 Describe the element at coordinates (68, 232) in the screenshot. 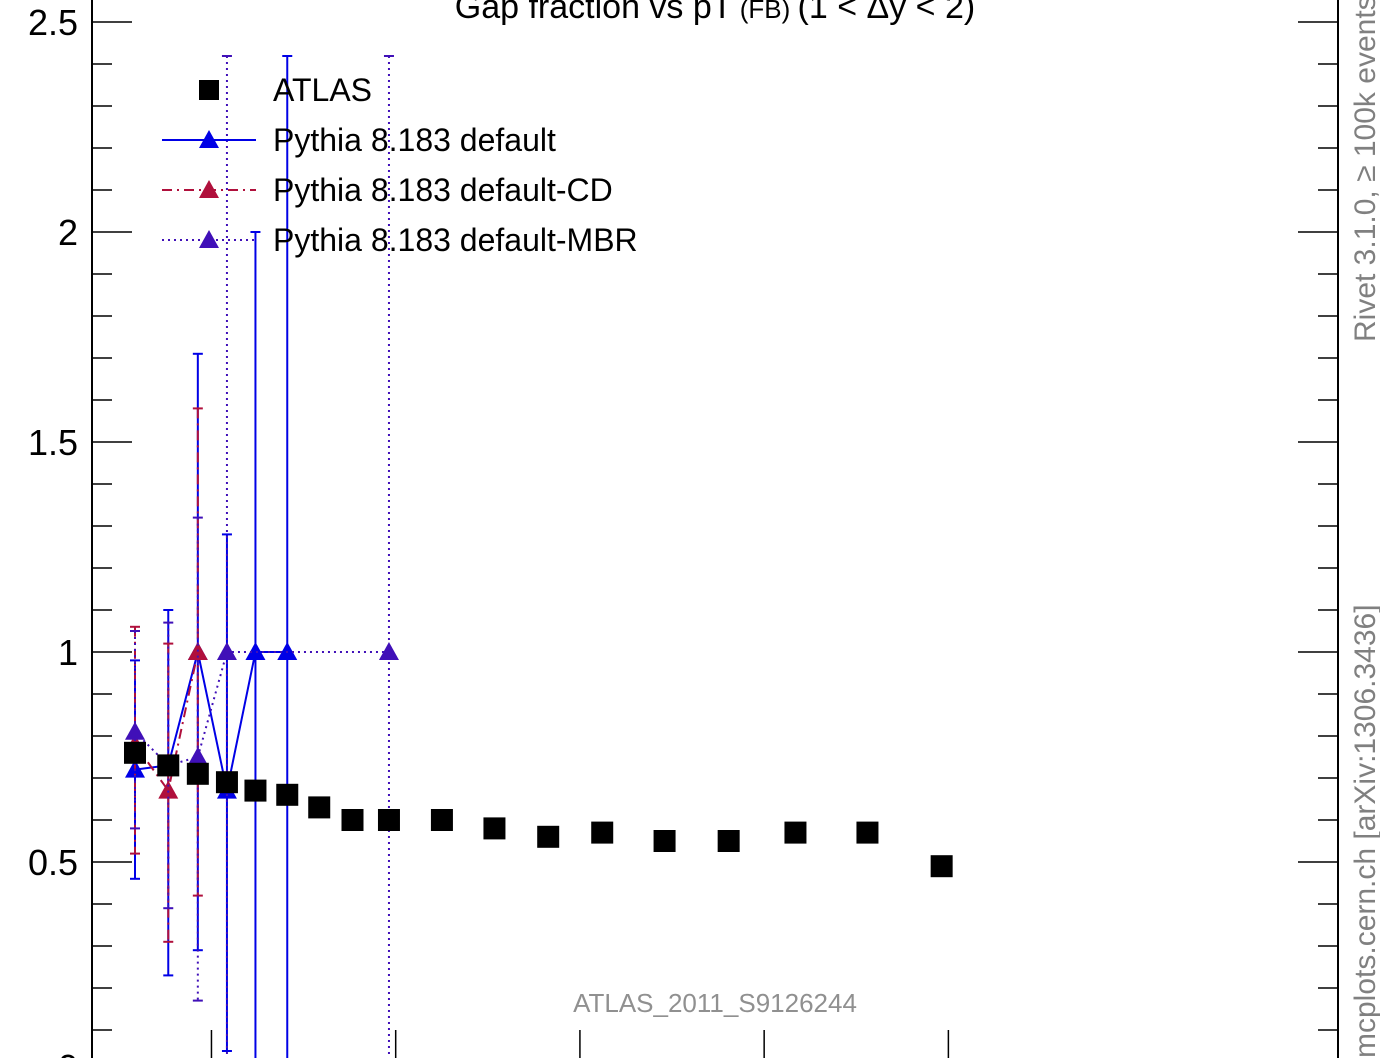

I see `y-tick-label: 2` at that location.